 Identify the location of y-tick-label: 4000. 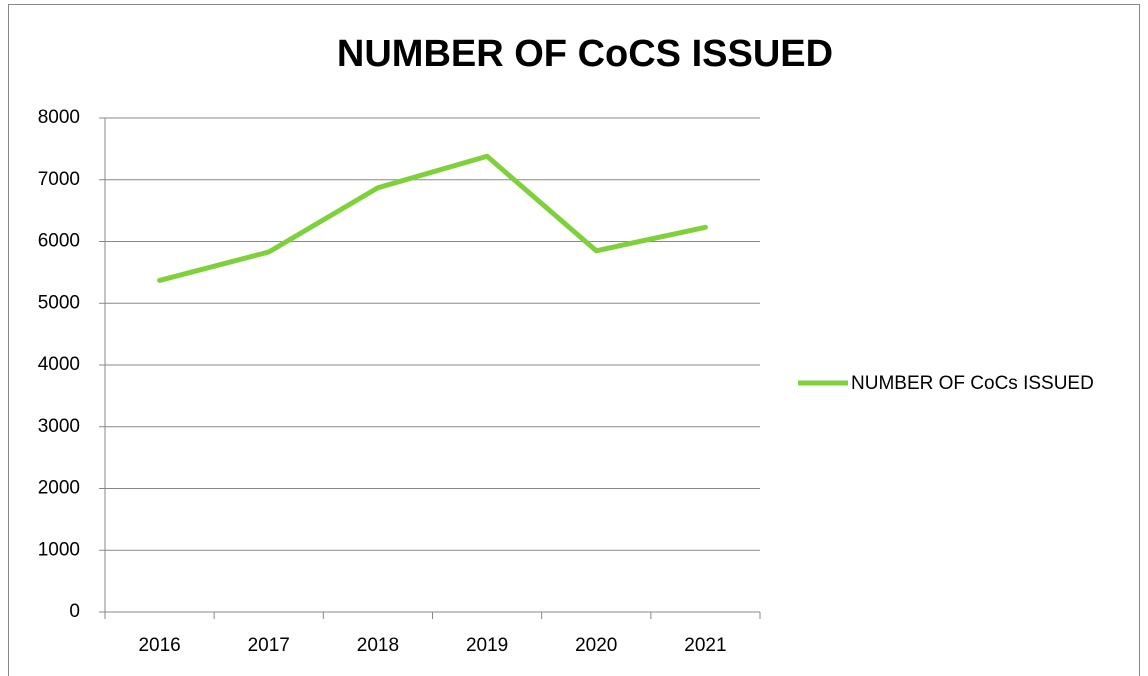
(59, 364).